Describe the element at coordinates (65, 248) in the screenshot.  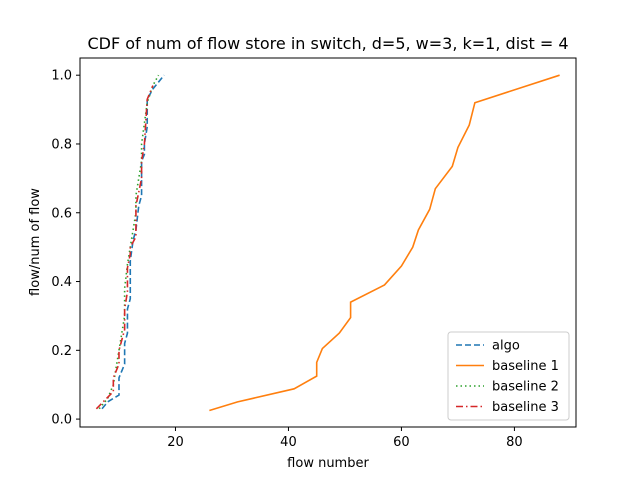
I see `y-axis: 0.0 0.2 0.4 0.6 0.8 1.0` at that location.